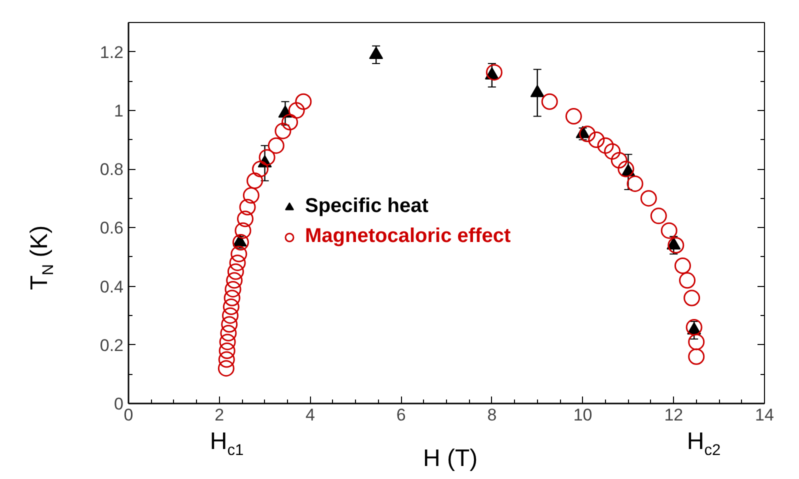  I want to click on x-tick-label: 6, so click(401, 415).